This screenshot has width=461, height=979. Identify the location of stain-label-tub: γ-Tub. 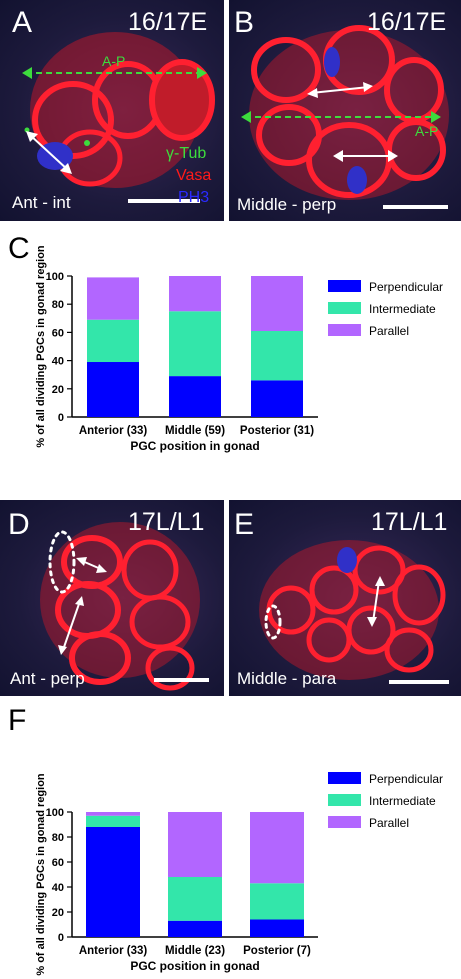
(186, 153).